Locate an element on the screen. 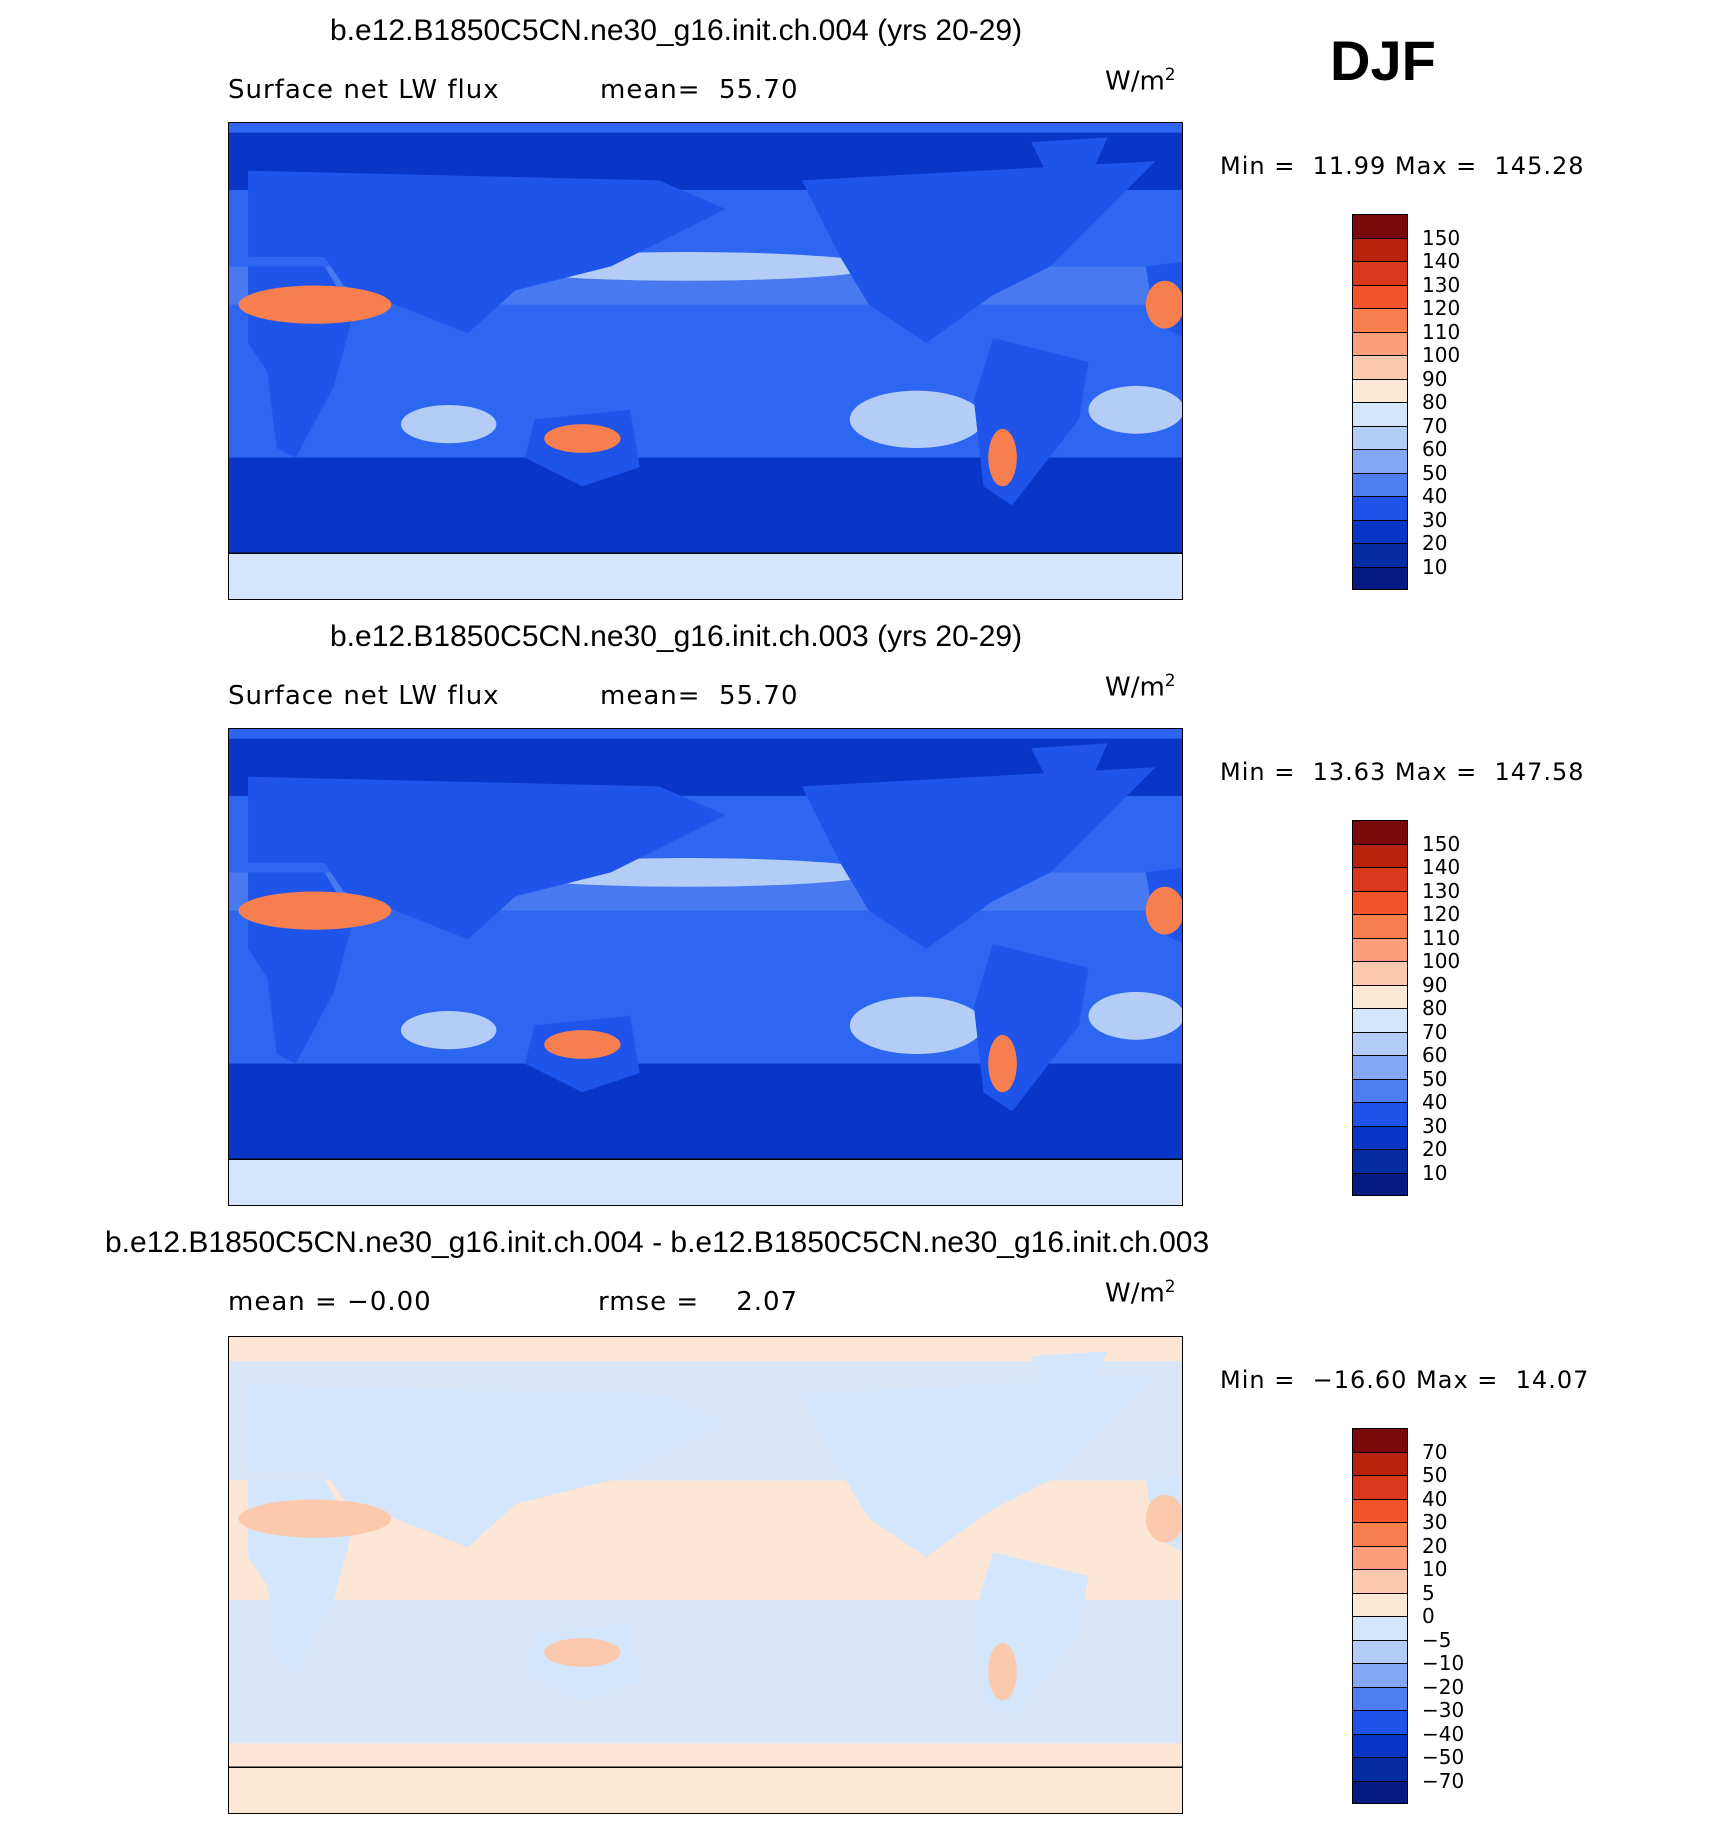 The image size is (1710, 1831). colorbar-tick-label: −20 is located at coordinates (1443, 1686).